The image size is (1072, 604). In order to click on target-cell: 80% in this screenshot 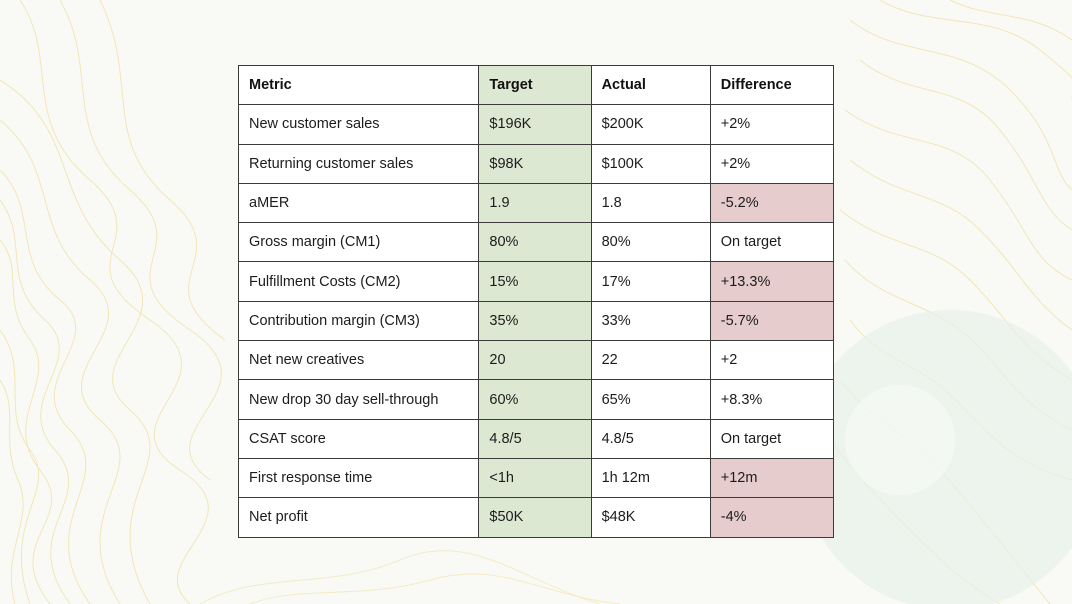, I will do `click(535, 242)`.